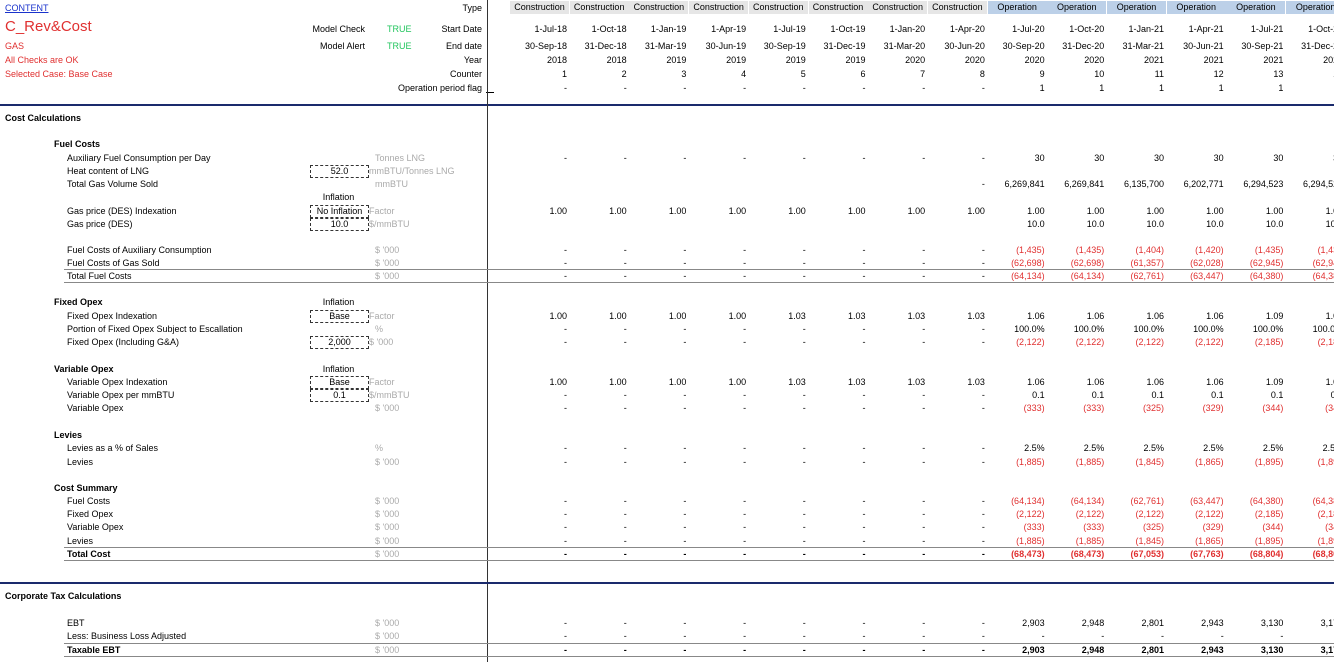 The width and height of the screenshot is (1334, 662). Describe the element at coordinates (338, 302) in the screenshot. I see `inflation-header: Inflation` at that location.